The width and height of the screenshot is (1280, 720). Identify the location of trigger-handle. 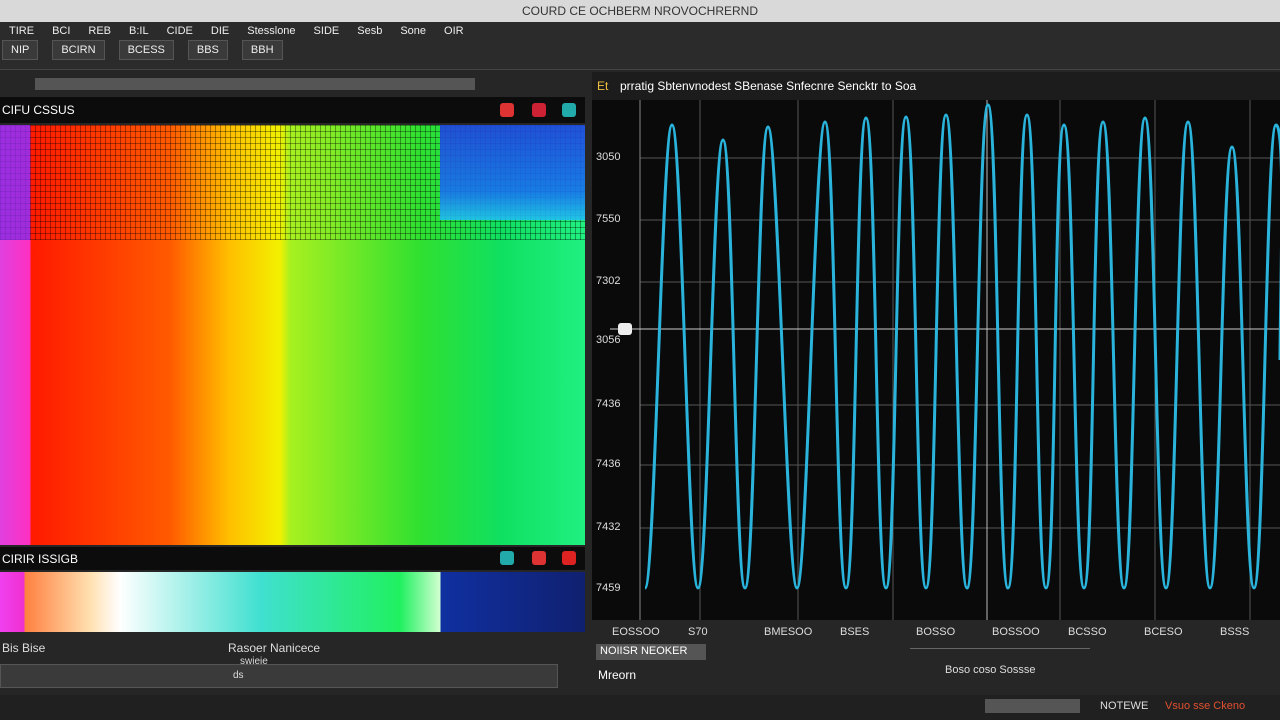
(625, 329).